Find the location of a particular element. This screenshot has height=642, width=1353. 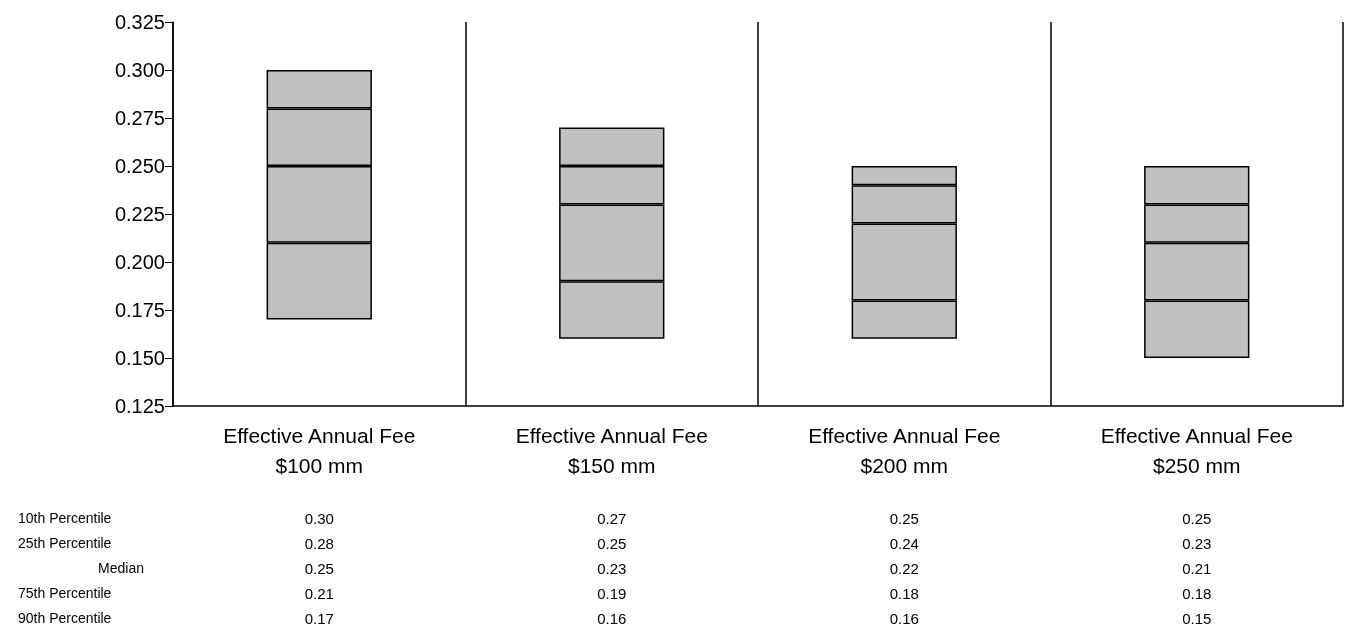

text: 90th Percentile is located at coordinates (65, 618).